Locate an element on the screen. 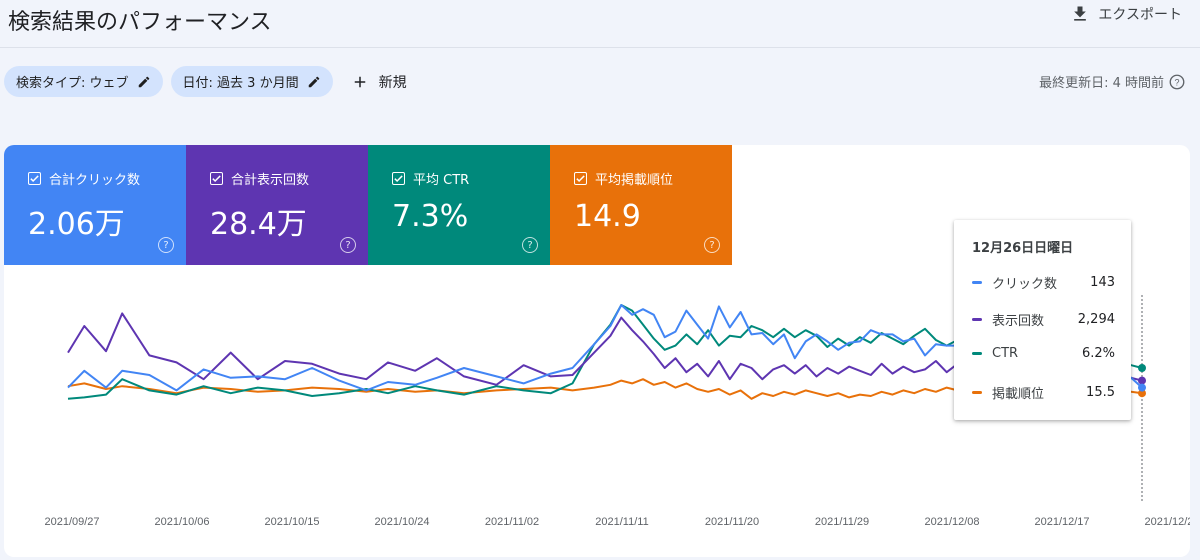  tooltip-row-position: 掲載順位 15.5 is located at coordinates (1043, 392).